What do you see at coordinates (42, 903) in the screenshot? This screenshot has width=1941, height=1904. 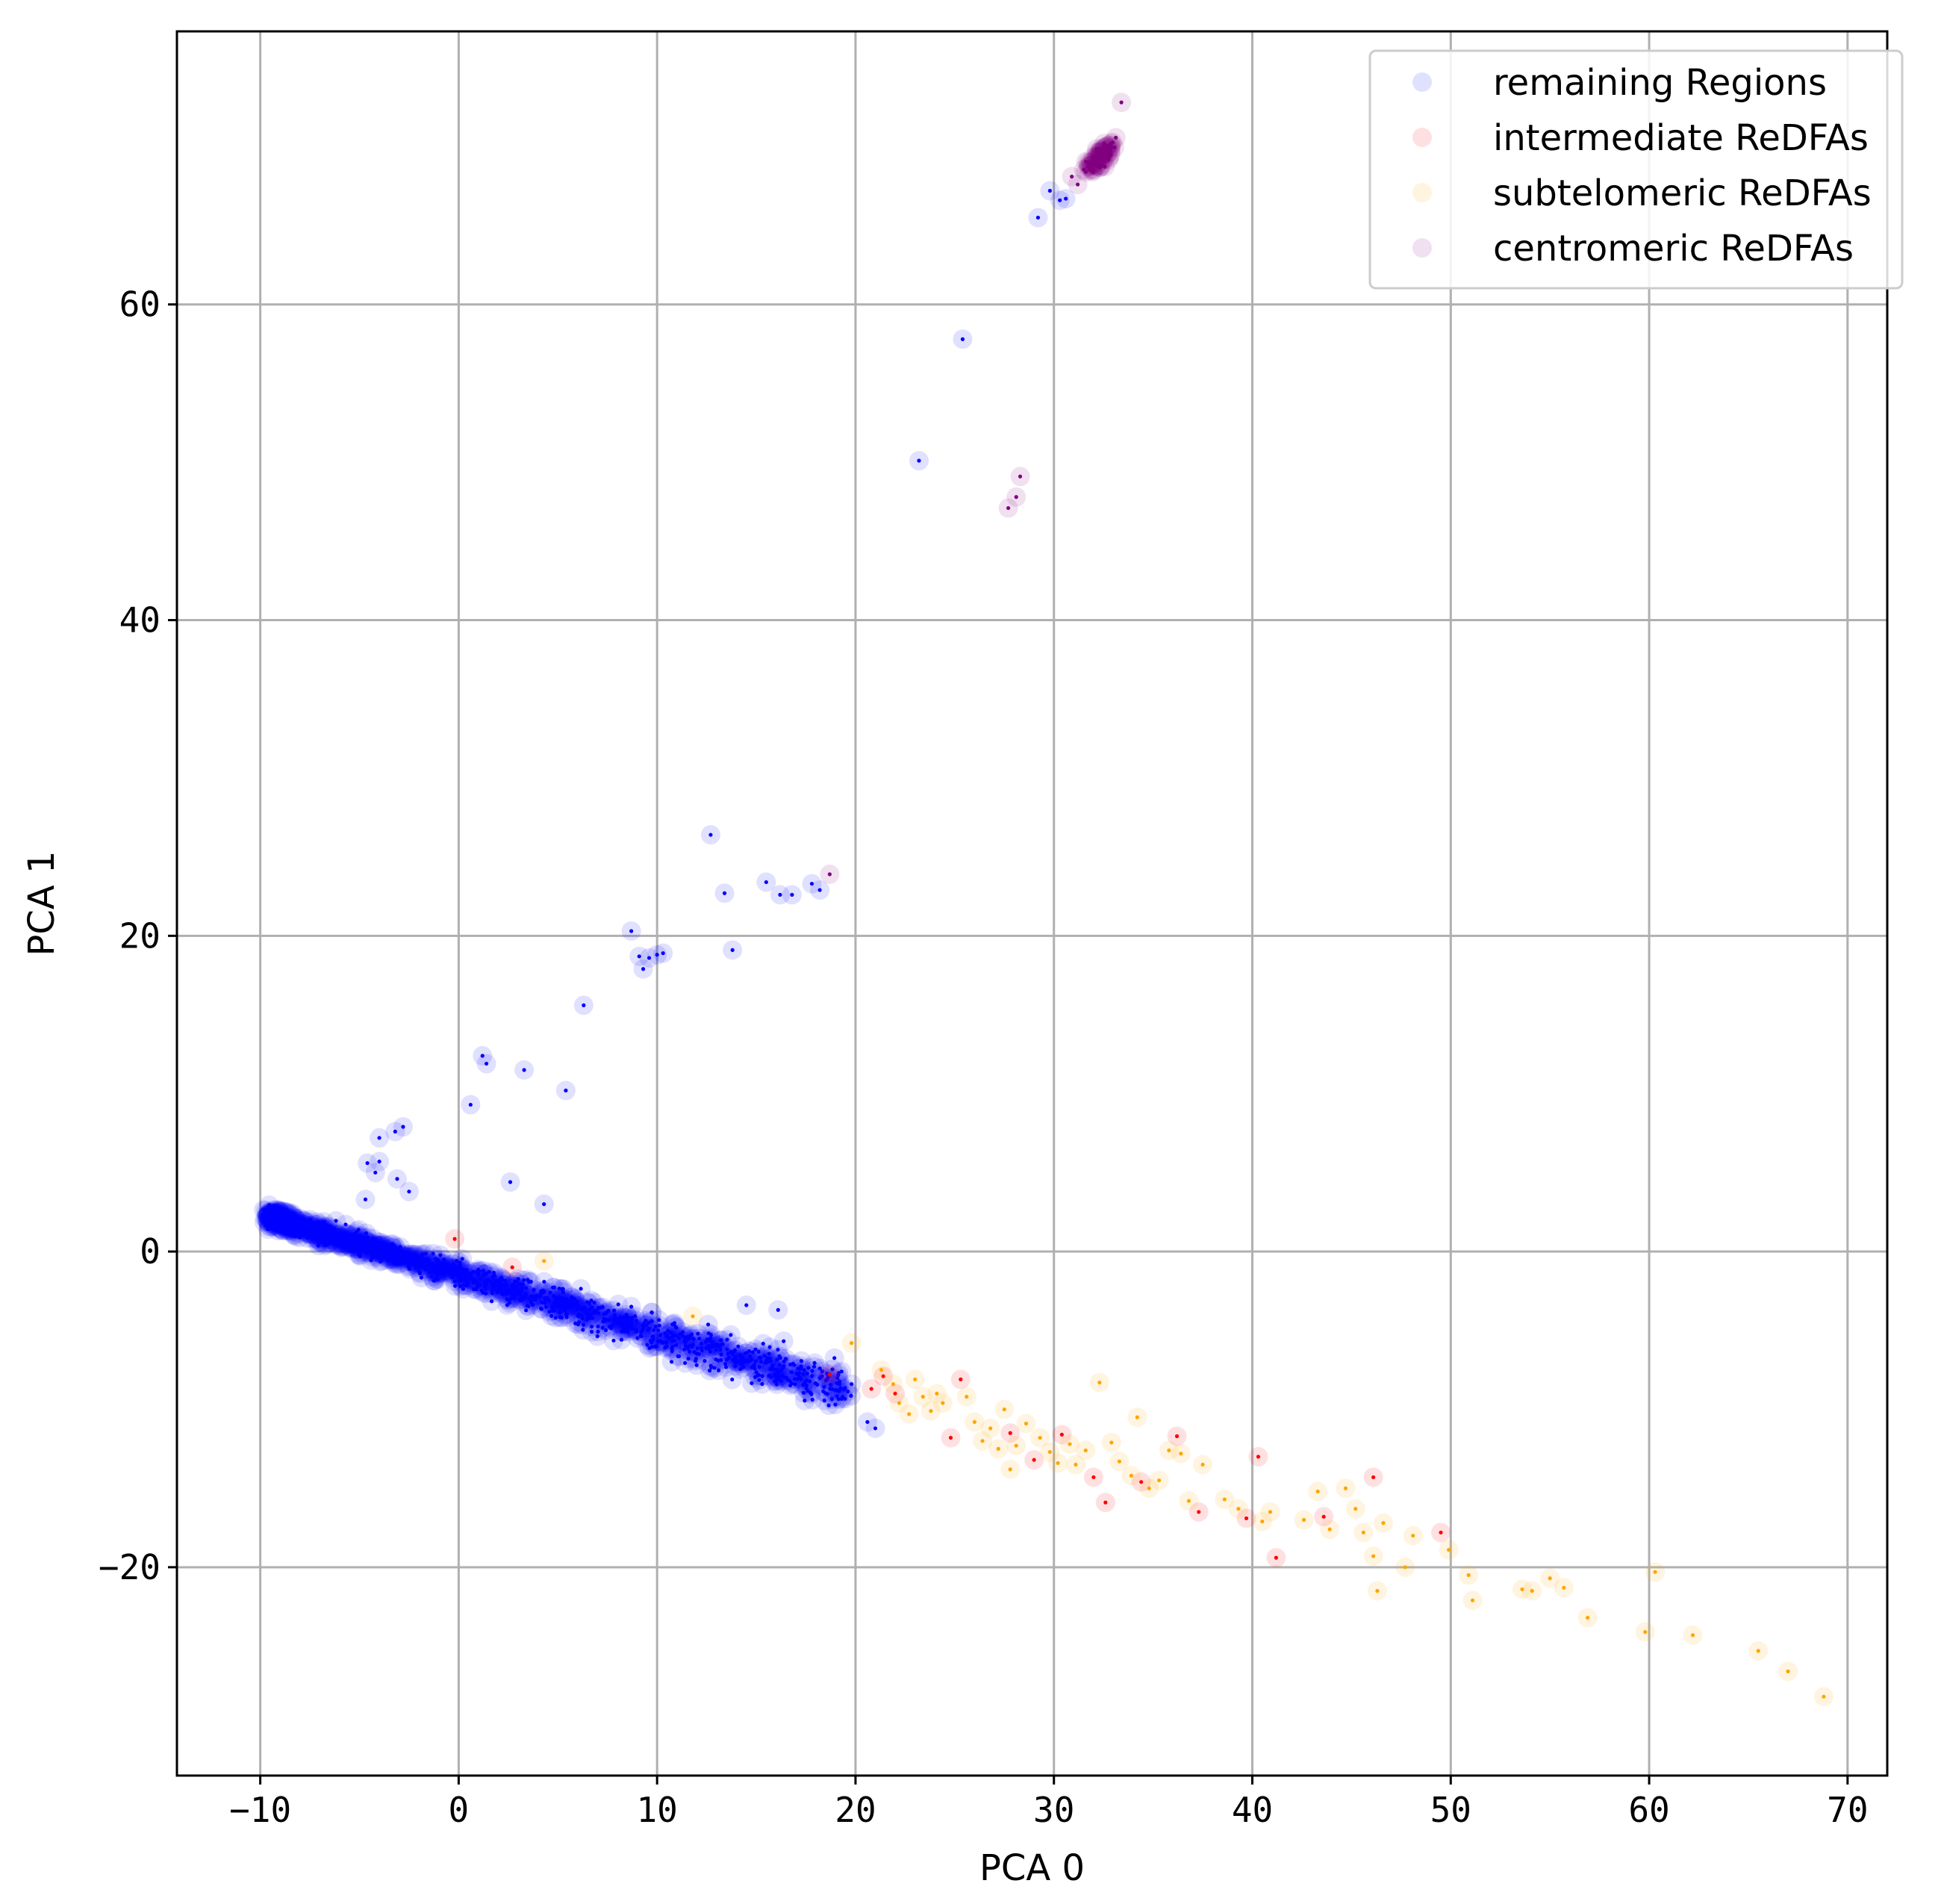 I see `y-axis-title: PCA 1` at bounding box center [42, 903].